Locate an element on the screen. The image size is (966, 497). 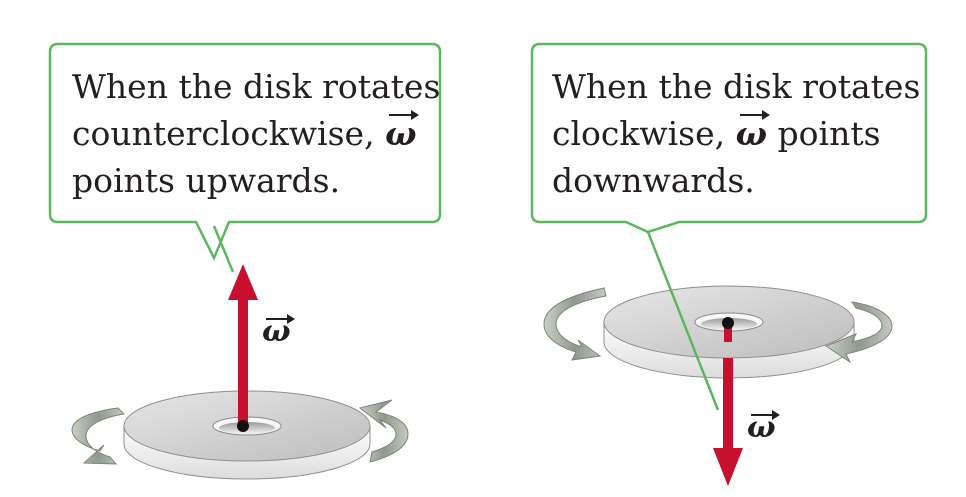
right-callout-line-2-prefix: clockwise, is located at coordinates (644, 133).